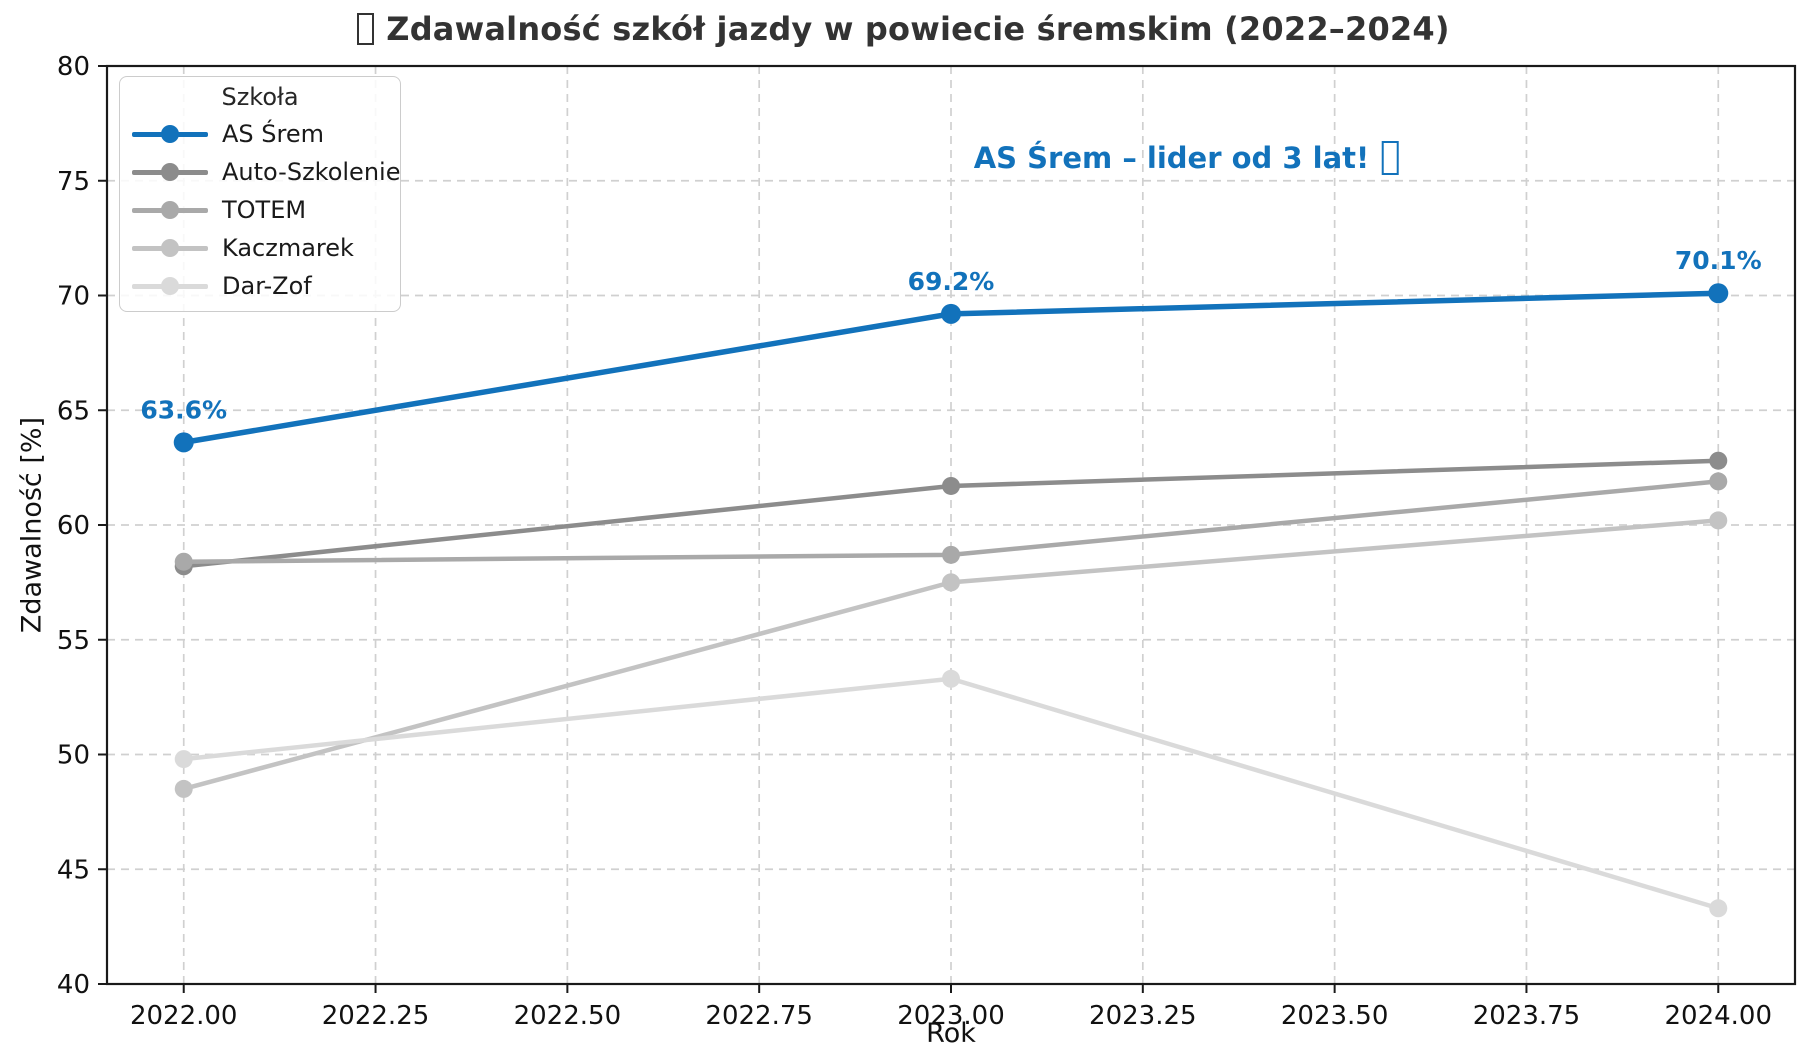  Describe the element at coordinates (951, 1016) in the screenshot. I see `x-tick-label: 2023.00` at that location.